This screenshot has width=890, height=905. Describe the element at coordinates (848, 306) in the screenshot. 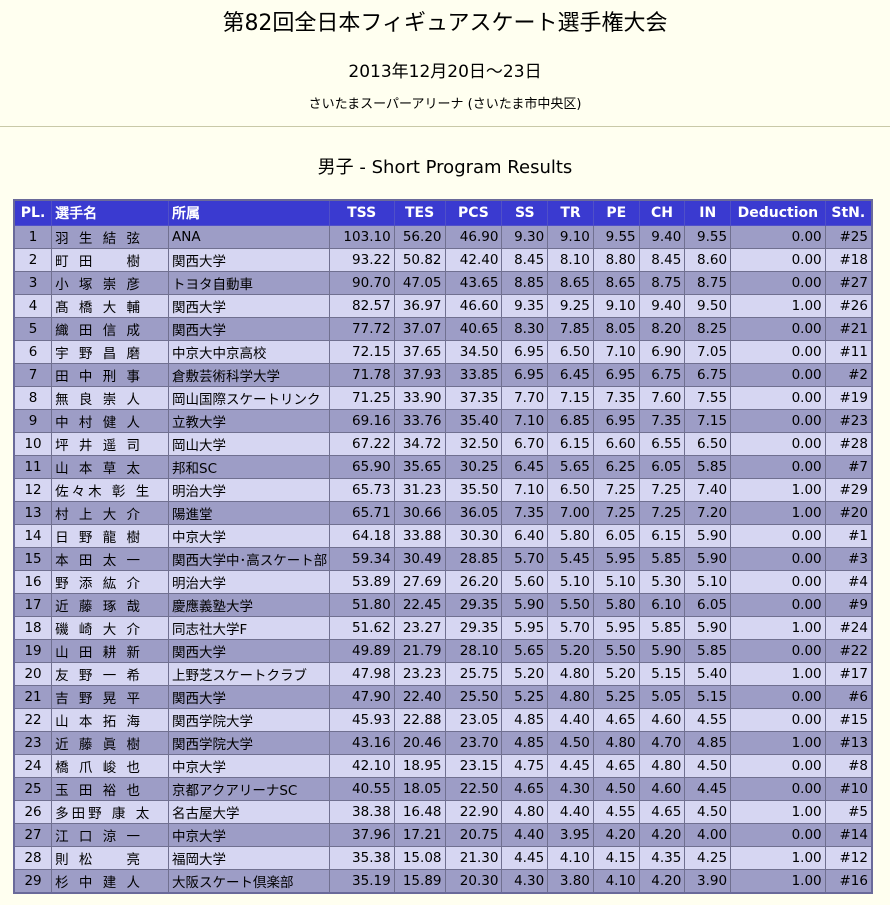

I see `start-number-cell: #26` at that location.